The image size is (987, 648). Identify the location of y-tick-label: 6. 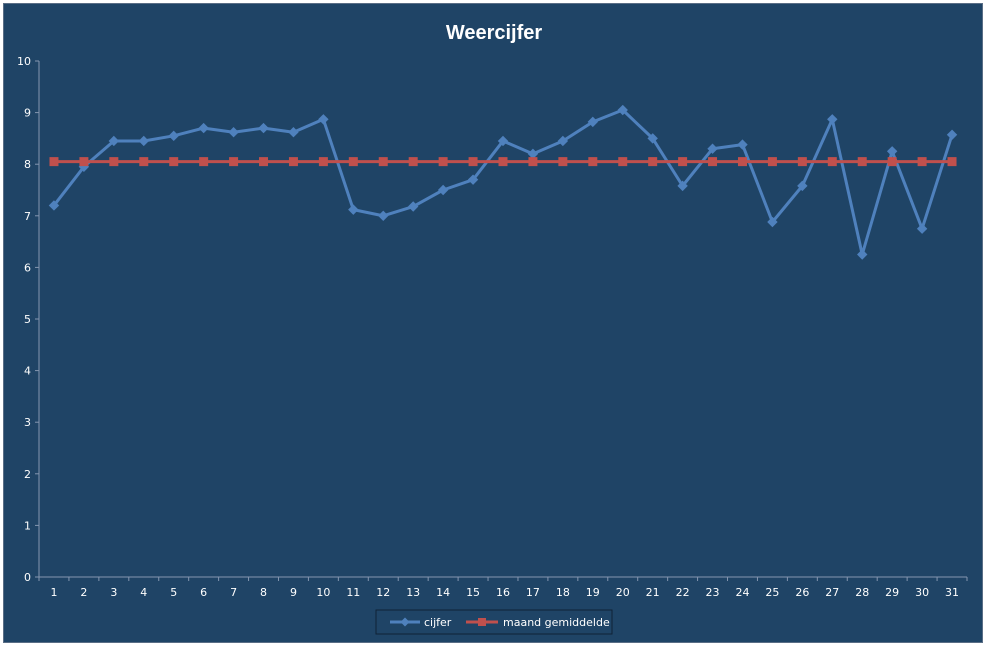
(27, 267).